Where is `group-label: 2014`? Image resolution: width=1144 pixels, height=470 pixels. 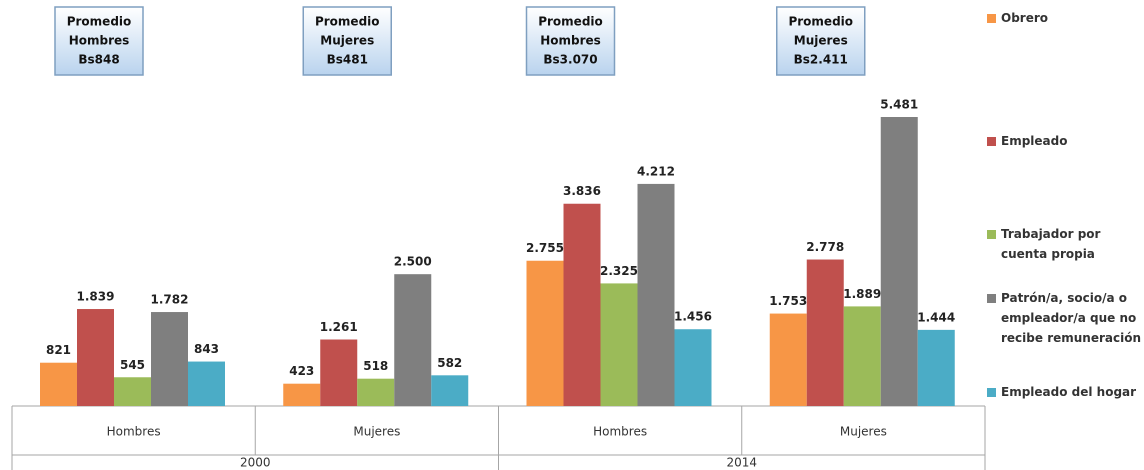
group-label: 2014 is located at coordinates (741, 463).